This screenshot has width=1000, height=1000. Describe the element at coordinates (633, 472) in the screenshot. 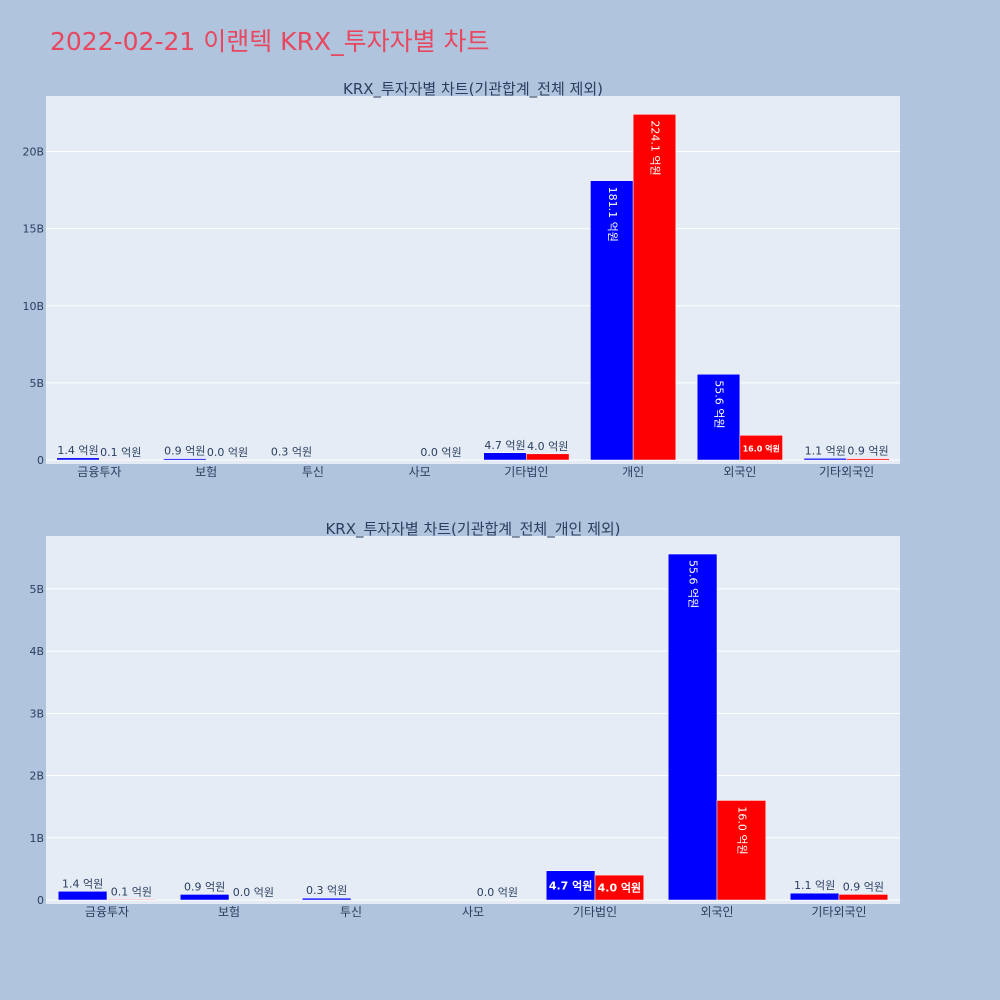

I see `x-tick-label: 개인` at that location.